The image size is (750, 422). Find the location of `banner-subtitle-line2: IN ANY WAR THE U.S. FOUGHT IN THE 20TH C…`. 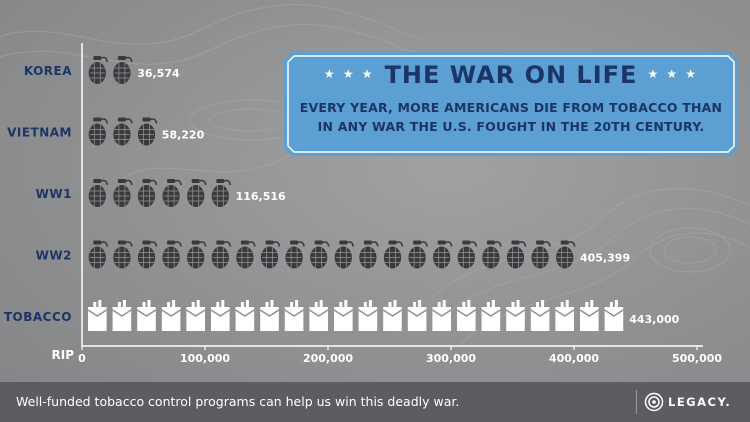

banner-subtitle-line2: IN ANY WAR THE U.S. FOUGHT IN THE 20TH C… is located at coordinates (511, 126).